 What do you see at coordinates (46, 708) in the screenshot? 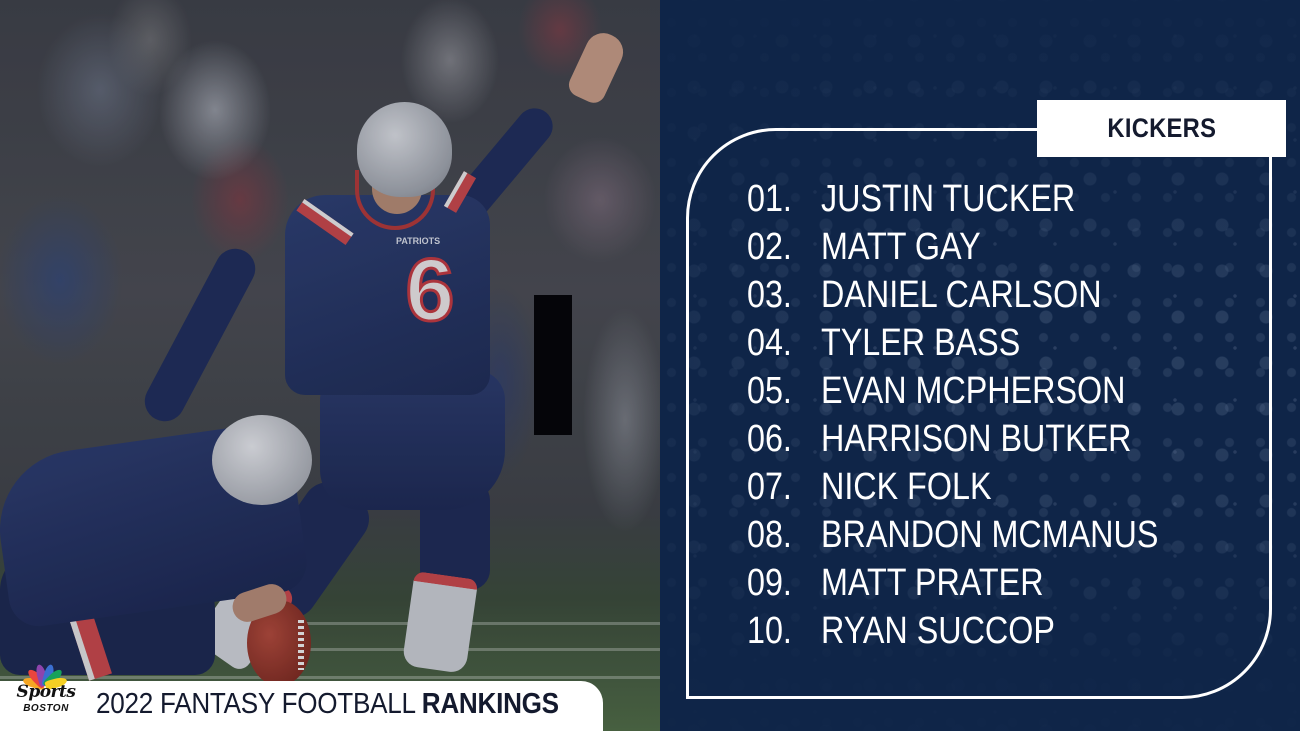
I see `logo-boston-text: BOSTON` at bounding box center [46, 708].